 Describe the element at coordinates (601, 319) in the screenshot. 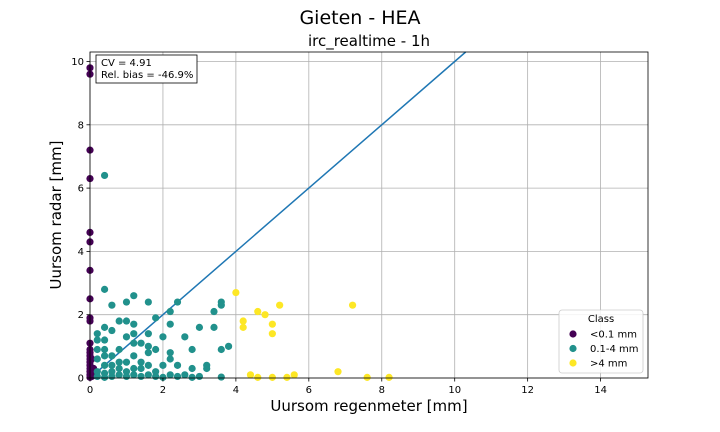

I see `legend-title: Class` at that location.